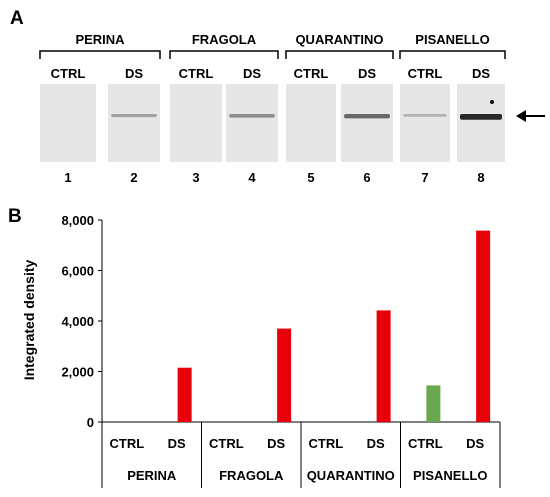 The height and width of the screenshot is (497, 550). Describe the element at coordinates (67, 177) in the screenshot. I see `lane-number: 1` at that location.